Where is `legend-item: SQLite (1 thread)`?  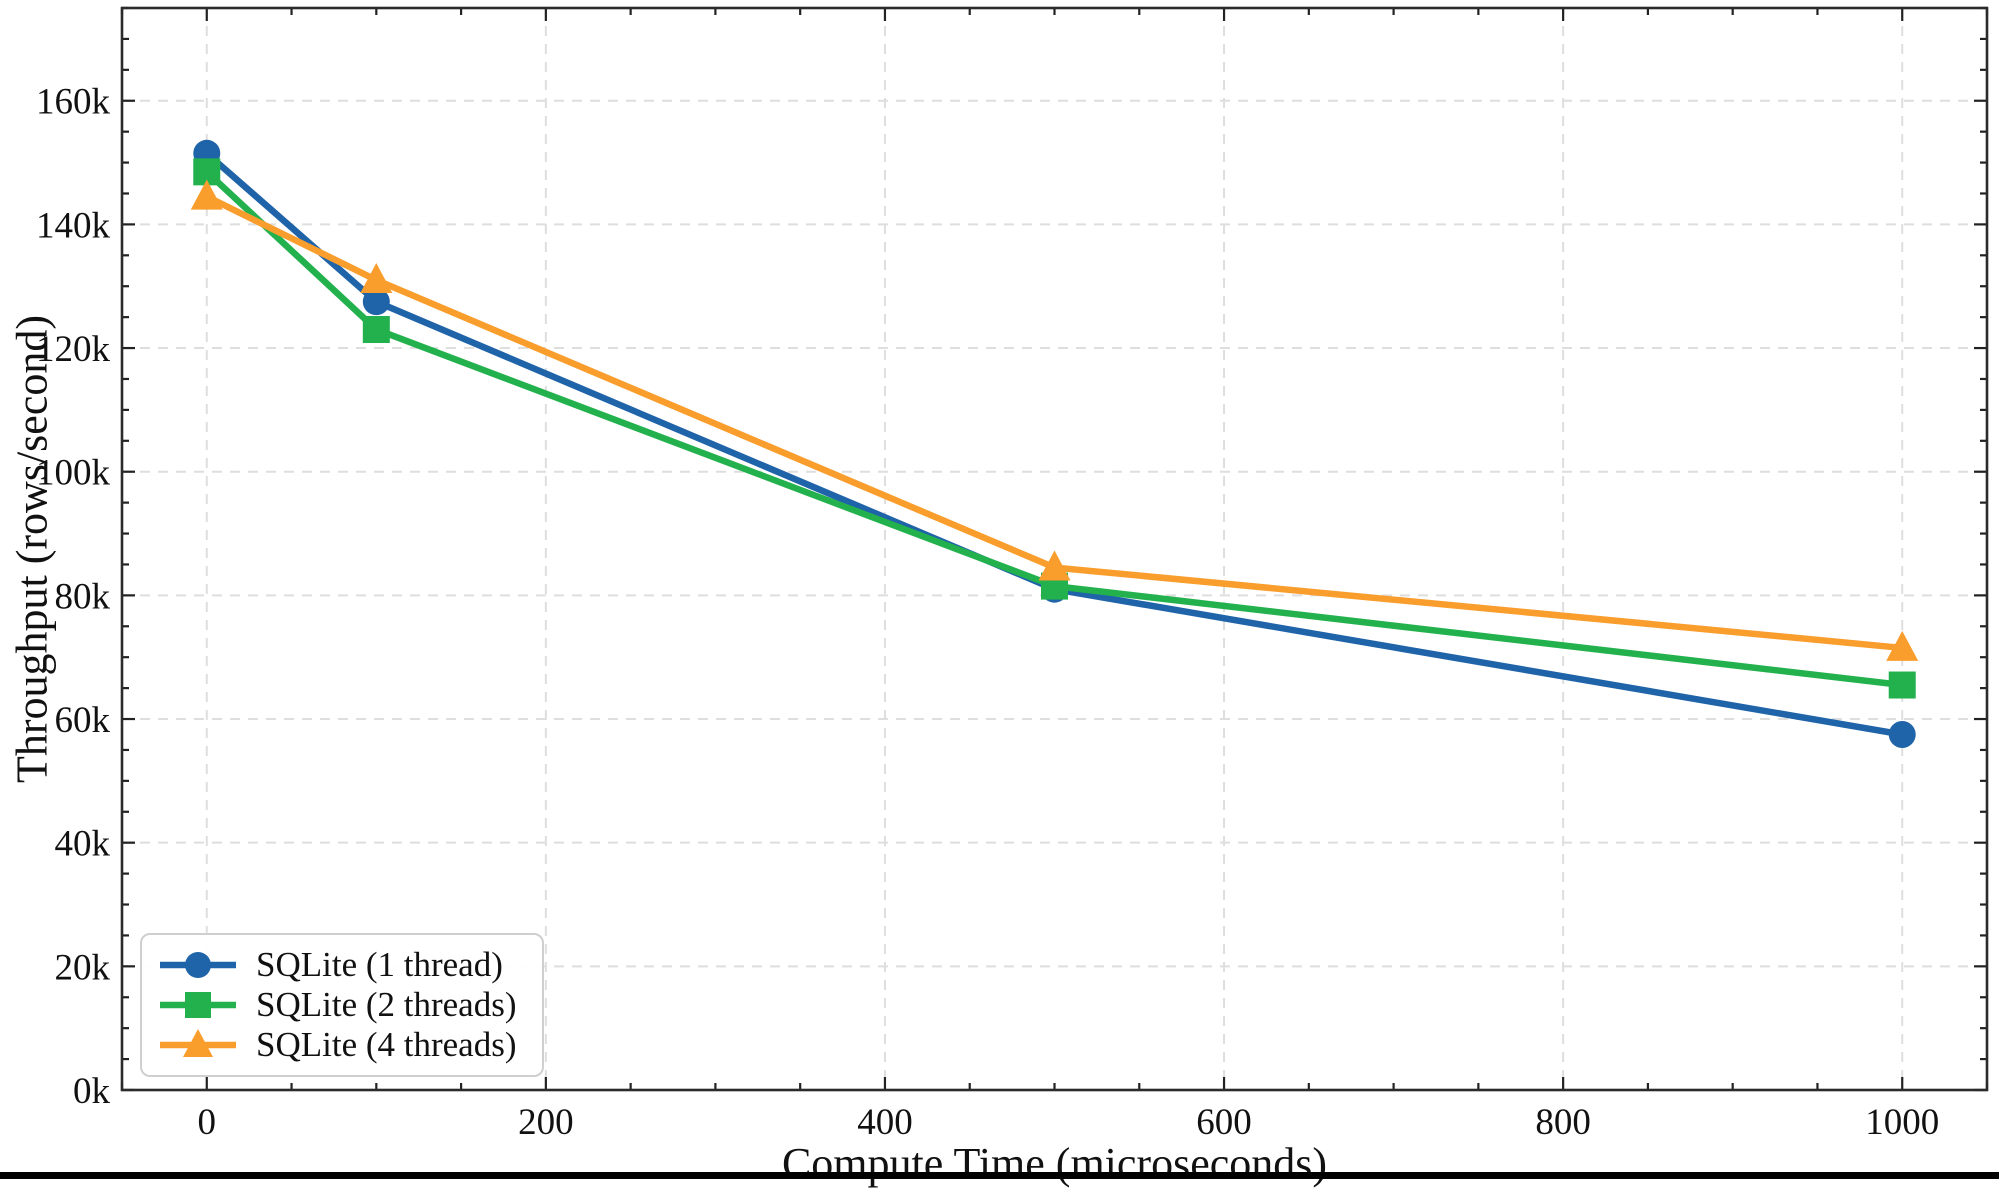
legend-item: SQLite (1 thread) is located at coordinates (337, 965).